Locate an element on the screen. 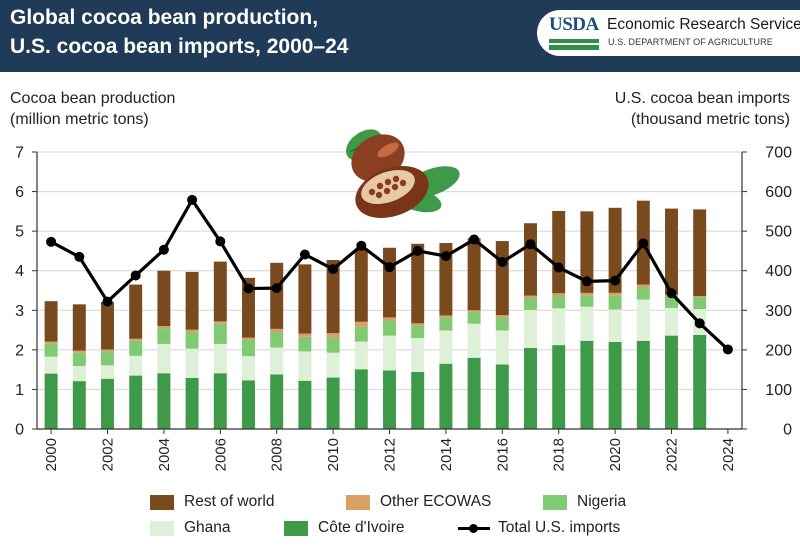 The width and height of the screenshot is (800, 547). left-tick-label: 2 is located at coordinates (19, 350).